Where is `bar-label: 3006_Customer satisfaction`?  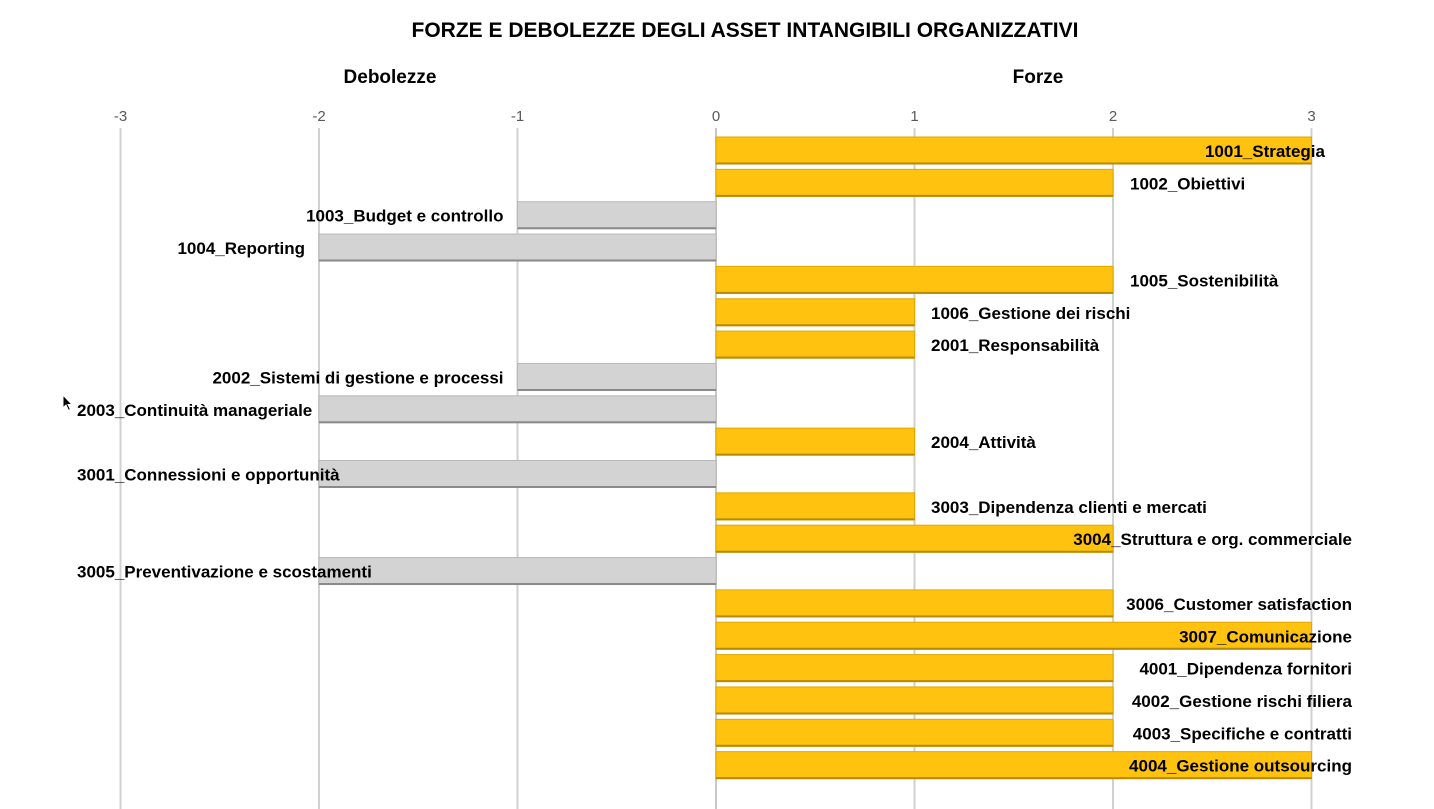 bar-label: 3006_Customer satisfaction is located at coordinates (1239, 604).